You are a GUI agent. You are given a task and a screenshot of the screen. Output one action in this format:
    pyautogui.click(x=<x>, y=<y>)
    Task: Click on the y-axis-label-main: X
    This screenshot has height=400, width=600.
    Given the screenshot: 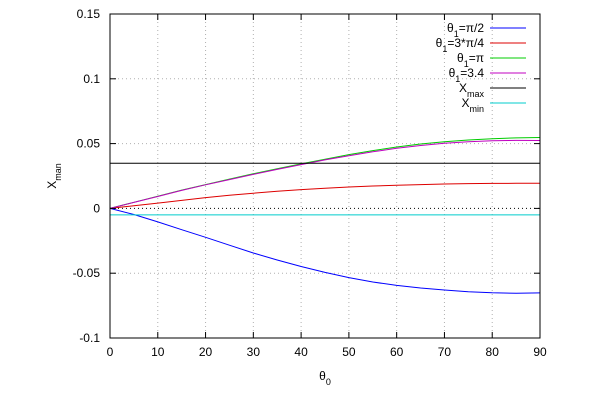 What is the action you would take?
    pyautogui.click(x=52, y=185)
    